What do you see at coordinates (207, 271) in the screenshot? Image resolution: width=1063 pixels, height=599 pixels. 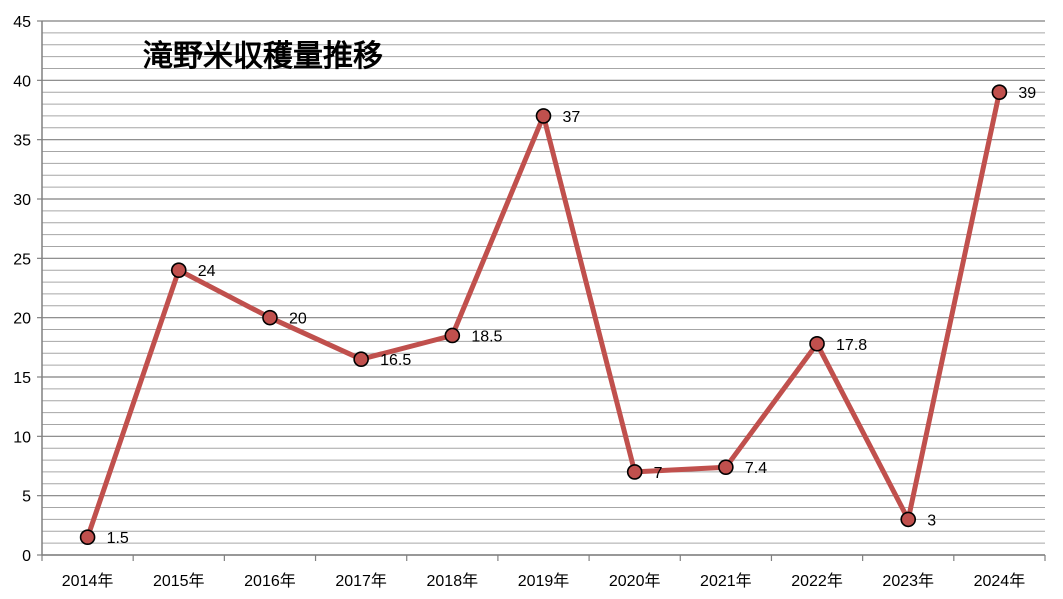 I see `data-label: 24` at bounding box center [207, 271].